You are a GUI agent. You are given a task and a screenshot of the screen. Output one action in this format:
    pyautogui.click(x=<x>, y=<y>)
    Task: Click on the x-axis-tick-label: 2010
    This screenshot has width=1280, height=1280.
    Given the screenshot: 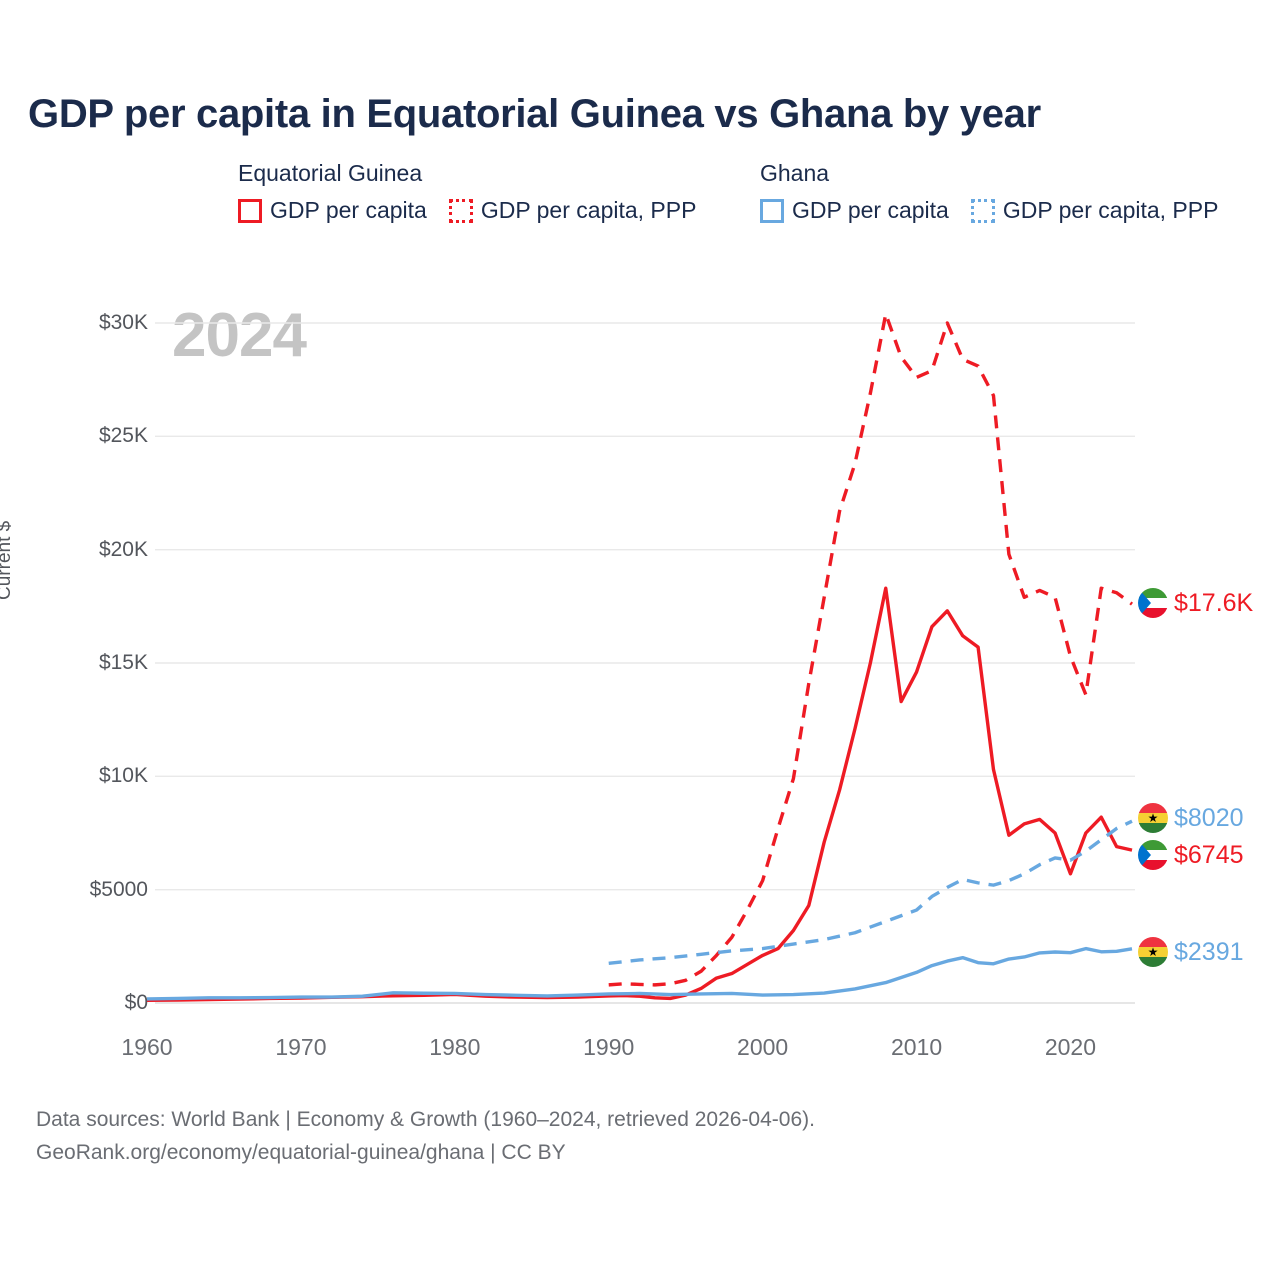 What is the action you would take?
    pyautogui.click(x=916, y=1047)
    